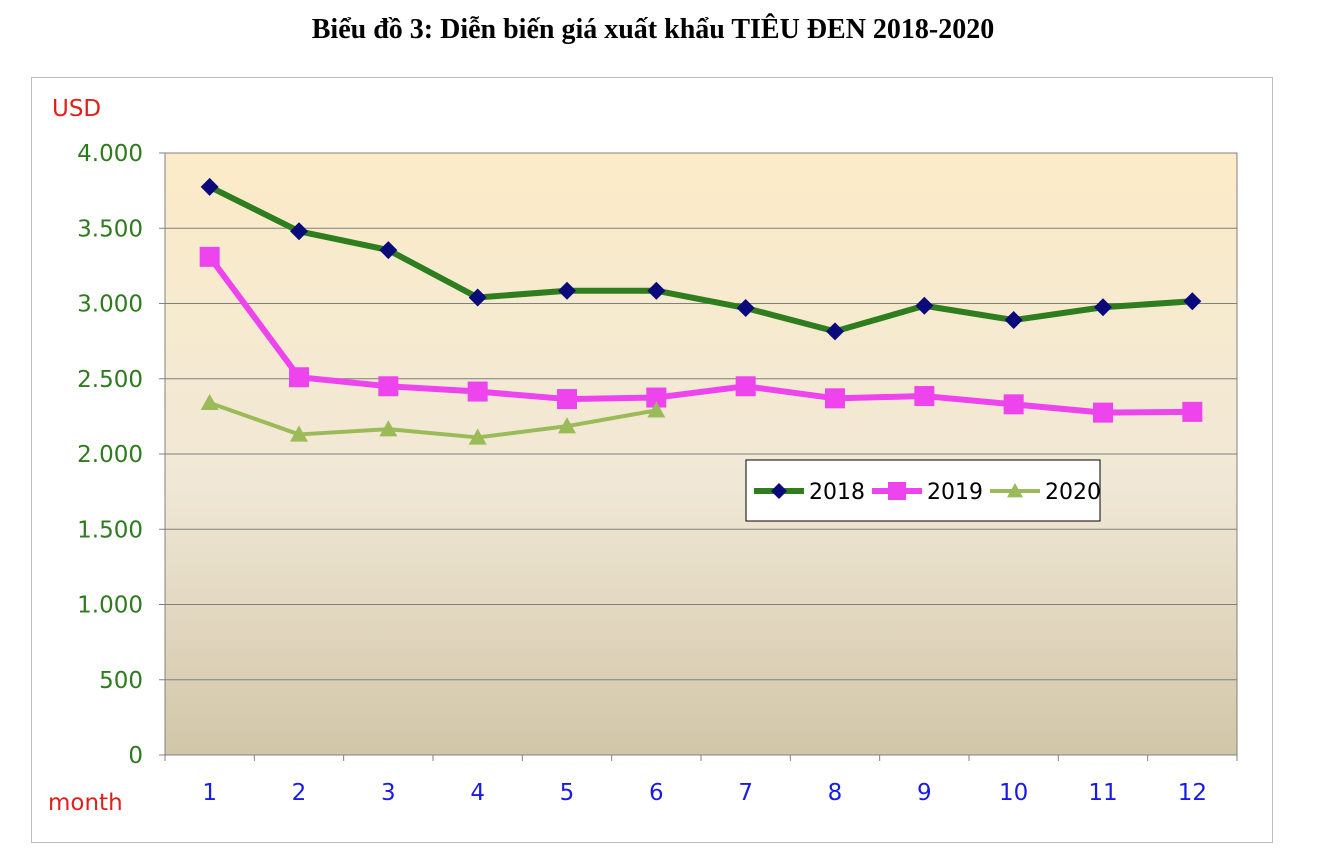  I want to click on x-tick-label: 3, so click(388, 793).